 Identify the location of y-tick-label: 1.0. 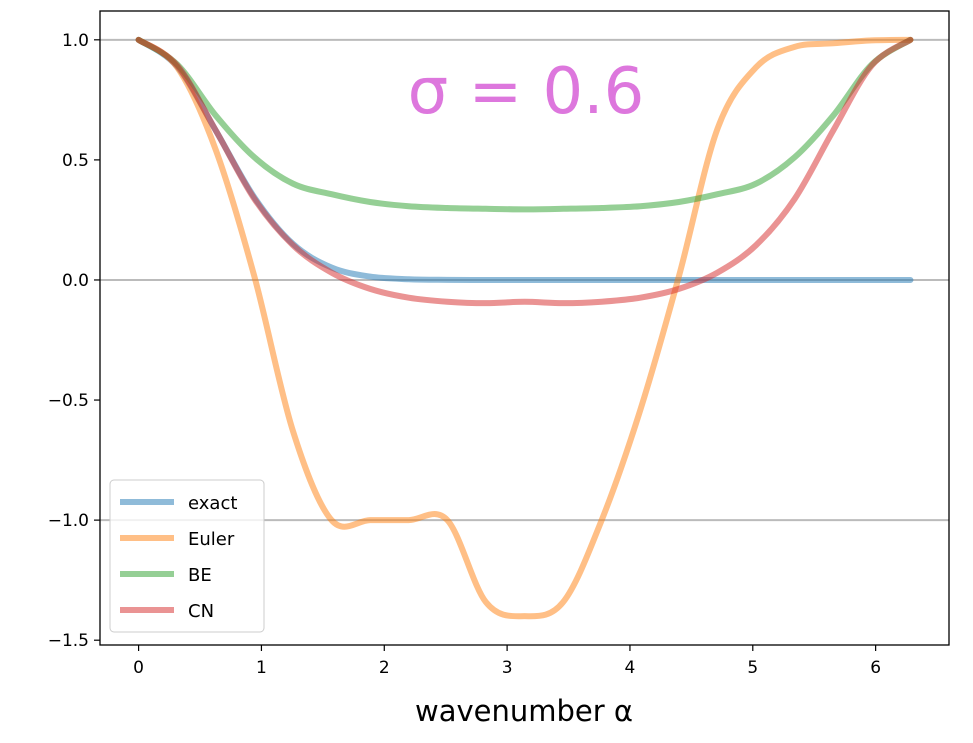
(75, 41).